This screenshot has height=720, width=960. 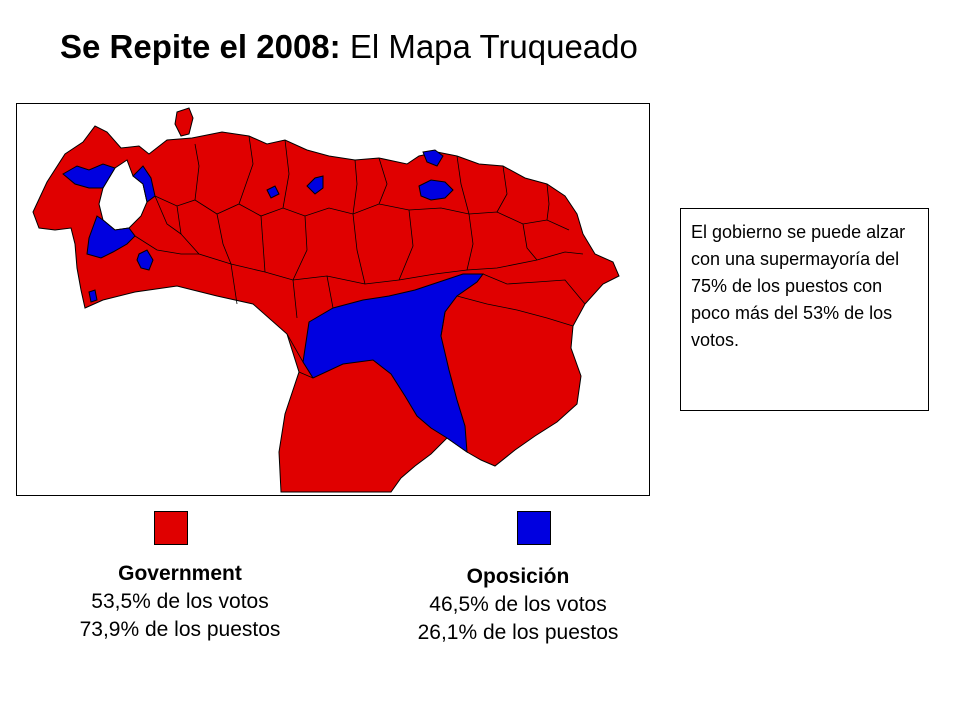 I want to click on map-region-opposition-zulia-north, so click(x=89, y=176).